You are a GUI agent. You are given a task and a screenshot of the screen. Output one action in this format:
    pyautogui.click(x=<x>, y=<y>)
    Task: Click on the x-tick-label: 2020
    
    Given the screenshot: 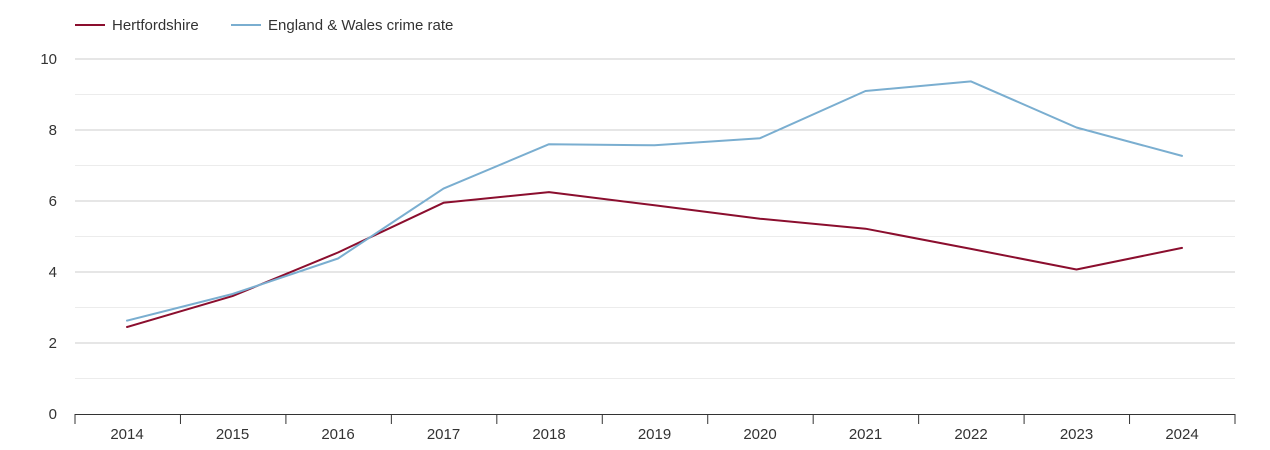 What is the action you would take?
    pyautogui.click(x=759, y=434)
    